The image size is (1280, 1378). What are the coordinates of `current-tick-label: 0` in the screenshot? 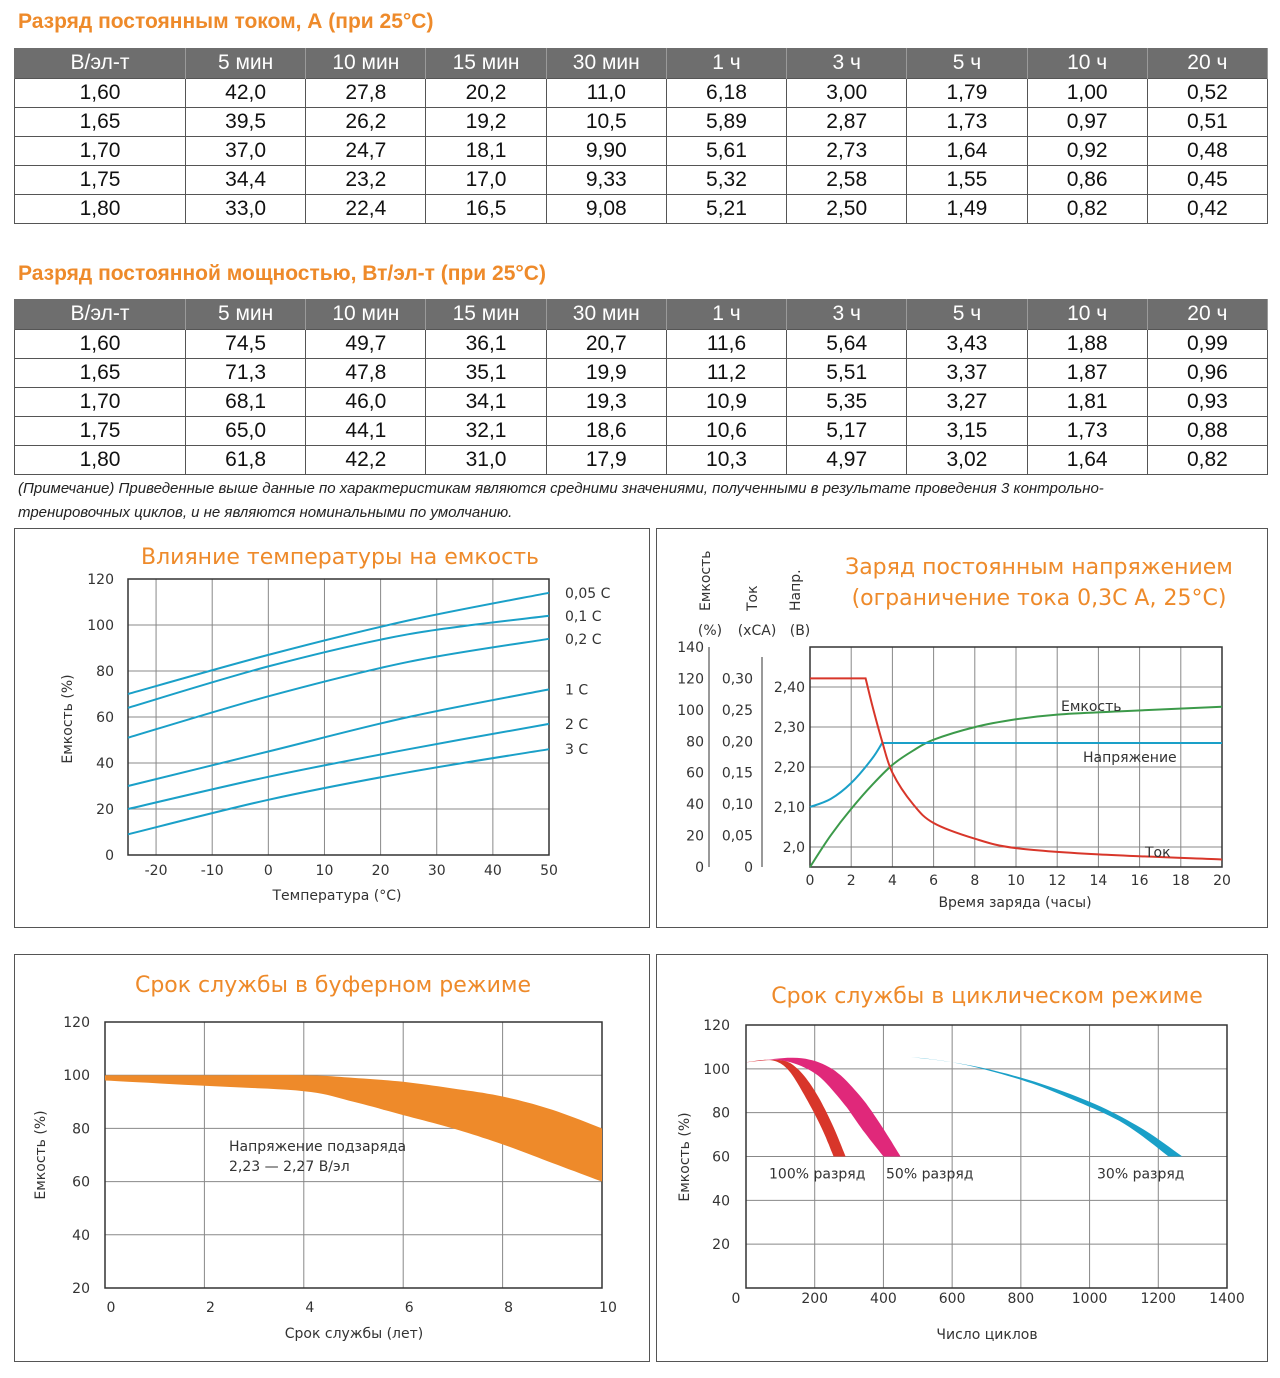 It's located at (748, 868).